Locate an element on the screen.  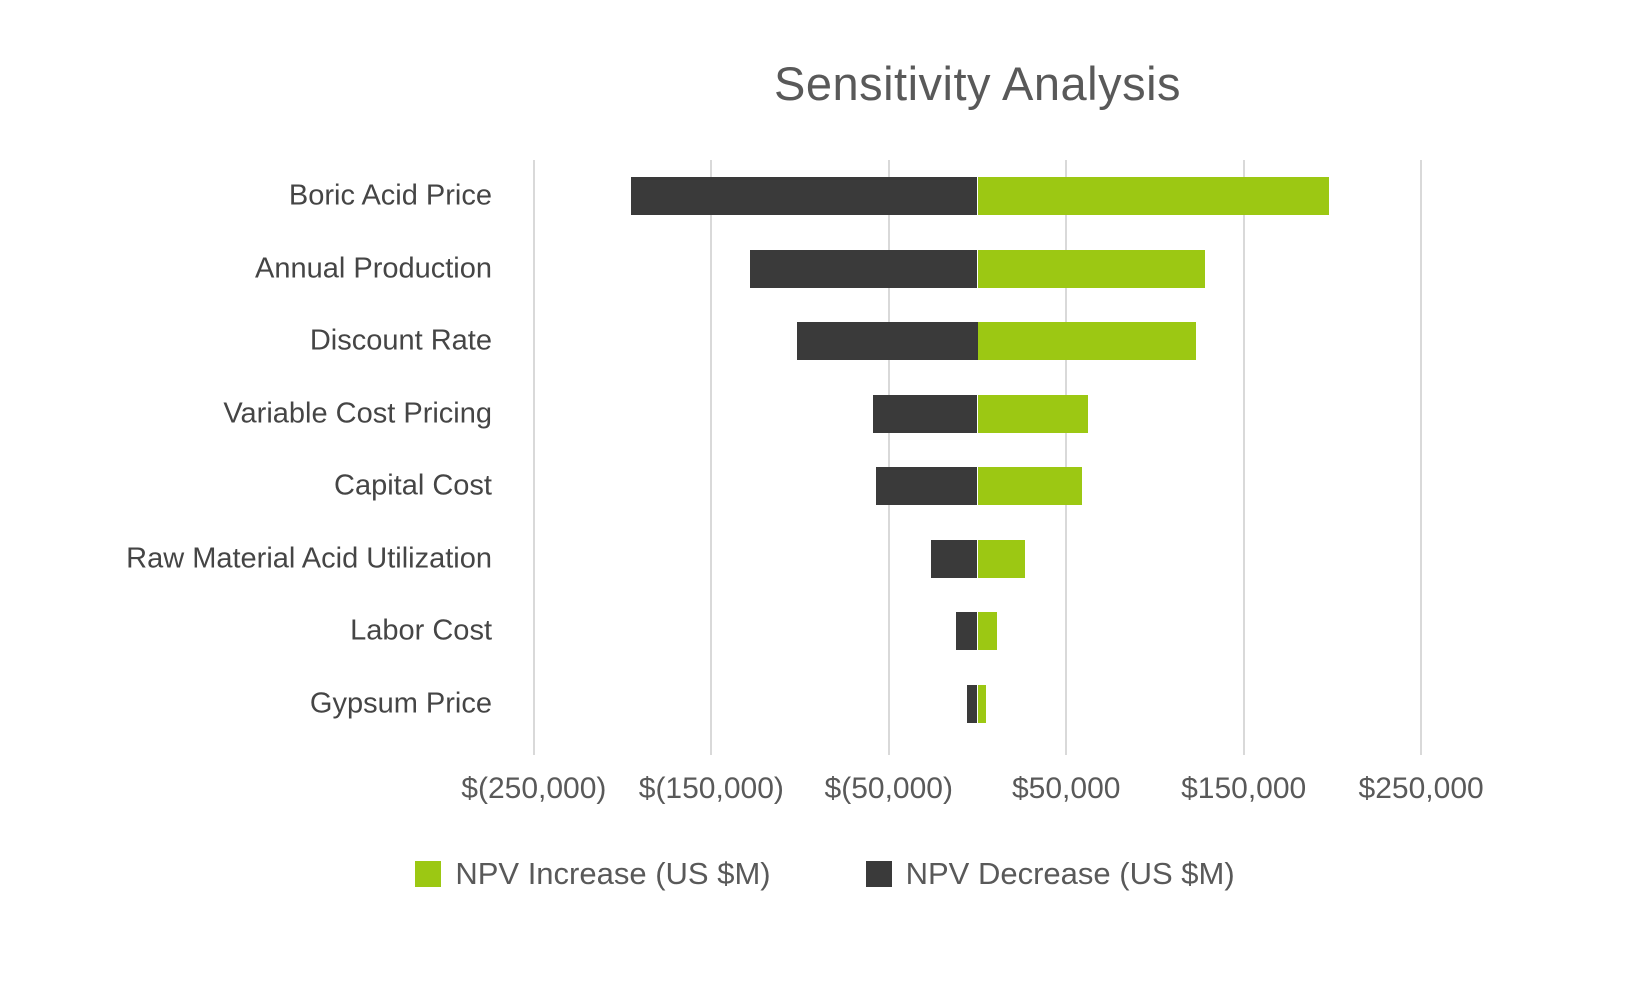
legend-label: NPV Increase (US $M) is located at coordinates (613, 873).